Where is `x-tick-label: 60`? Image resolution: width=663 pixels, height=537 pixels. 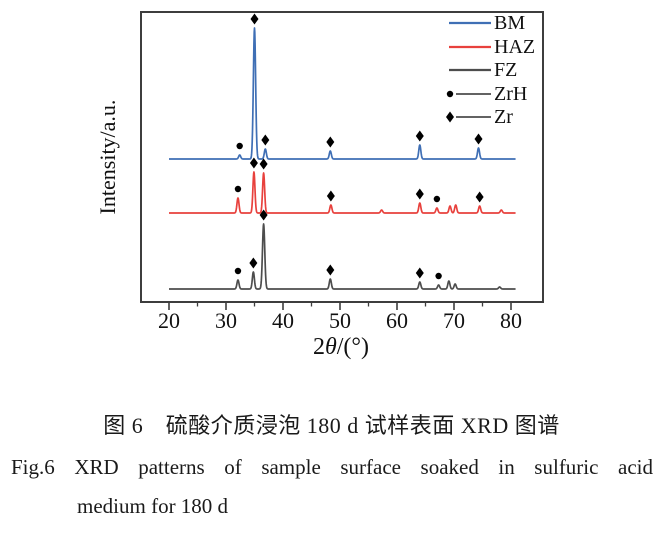 x-tick-label: 60 is located at coordinates (397, 320).